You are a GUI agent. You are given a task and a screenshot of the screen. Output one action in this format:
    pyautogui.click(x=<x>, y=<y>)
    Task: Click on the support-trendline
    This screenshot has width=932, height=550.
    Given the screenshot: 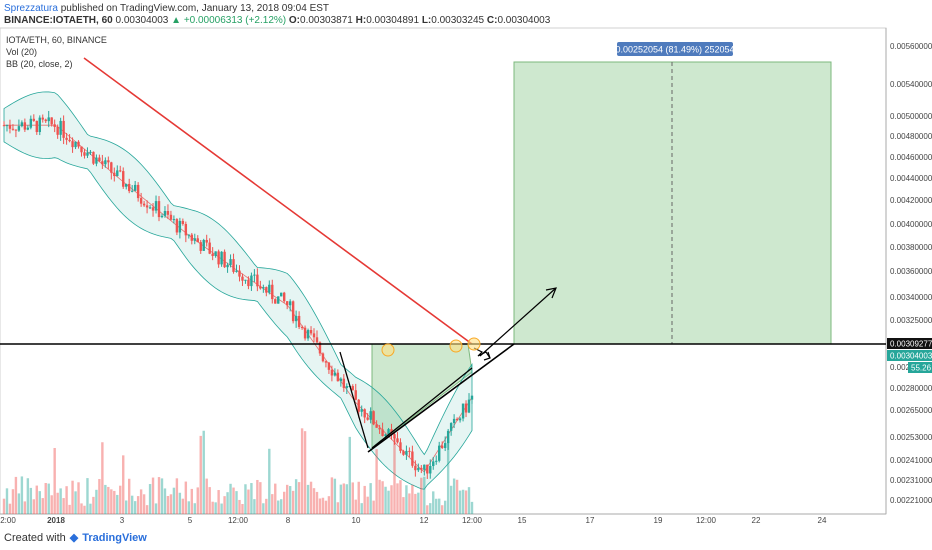 What is the action you would take?
    pyautogui.click(x=441, y=398)
    